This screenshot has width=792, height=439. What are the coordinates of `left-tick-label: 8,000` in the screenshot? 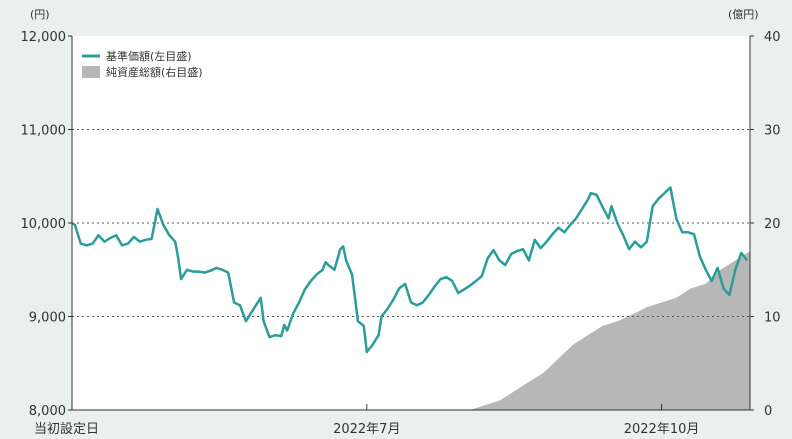 It's located at (47, 411).